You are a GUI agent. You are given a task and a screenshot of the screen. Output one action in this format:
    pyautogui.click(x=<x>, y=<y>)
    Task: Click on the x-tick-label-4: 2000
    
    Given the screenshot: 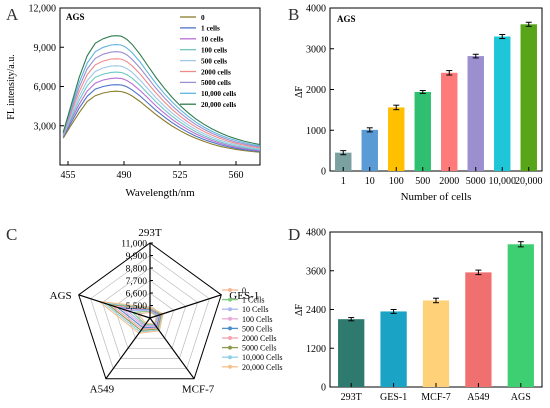 What is the action you would take?
    pyautogui.click(x=449, y=181)
    